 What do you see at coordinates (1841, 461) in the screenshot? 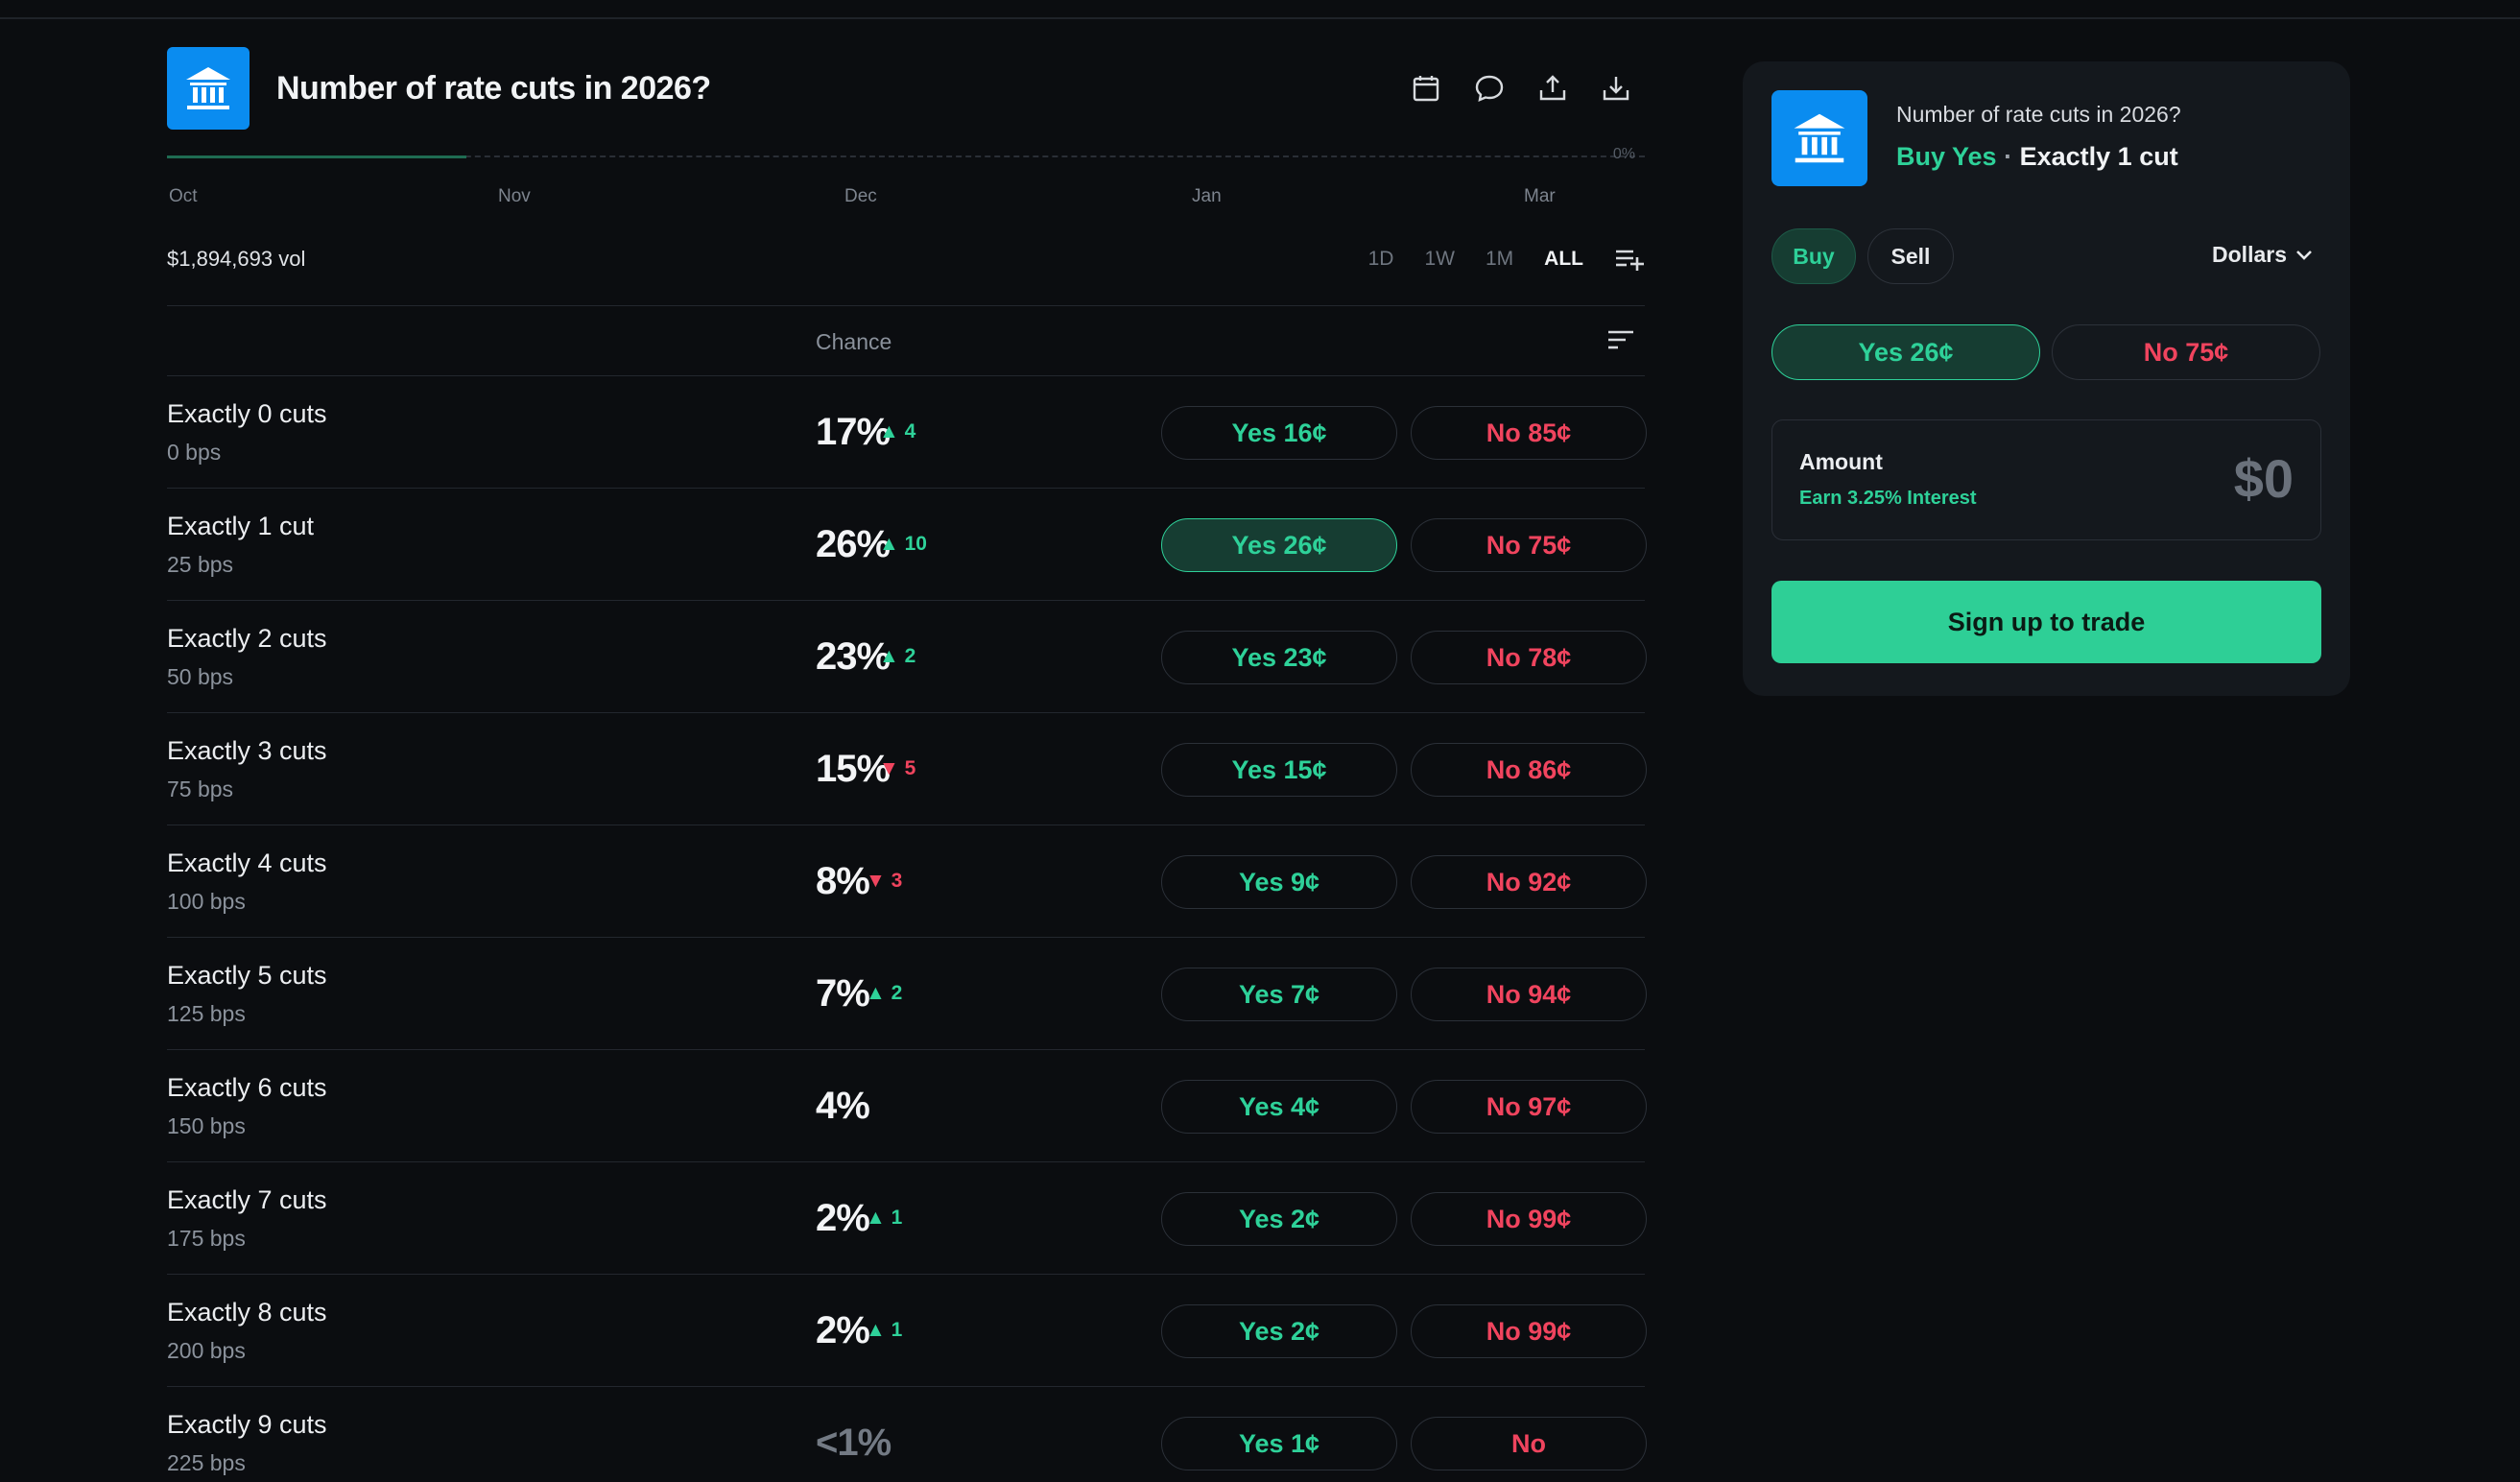
I see `amount-label: Amount` at bounding box center [1841, 461].